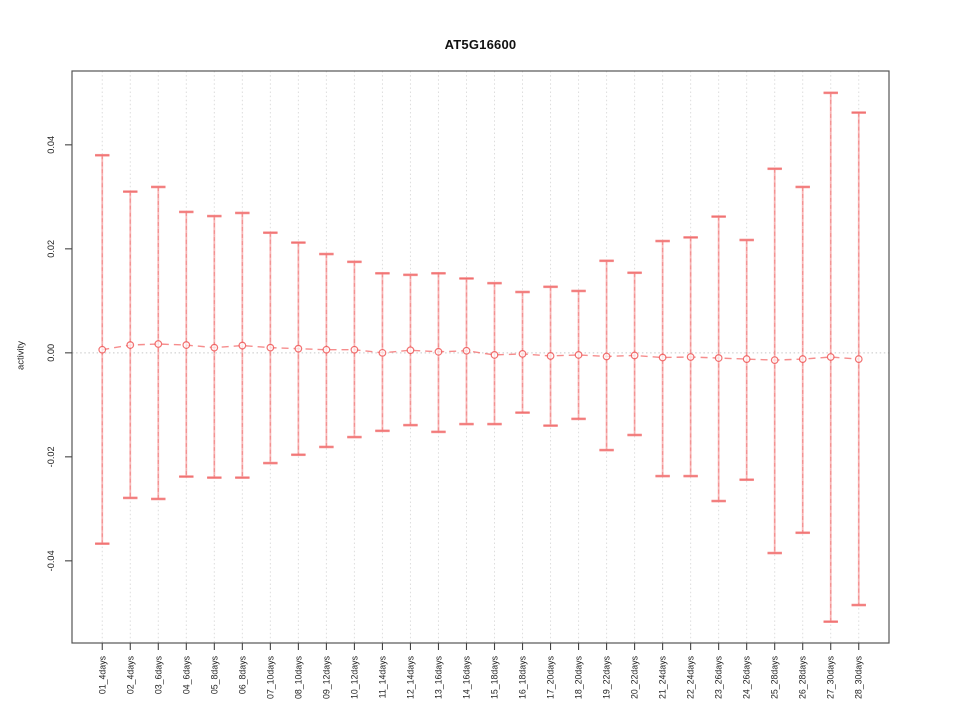  Describe the element at coordinates (859, 677) in the screenshot. I see `x-tick-label: 28_30days` at that location.